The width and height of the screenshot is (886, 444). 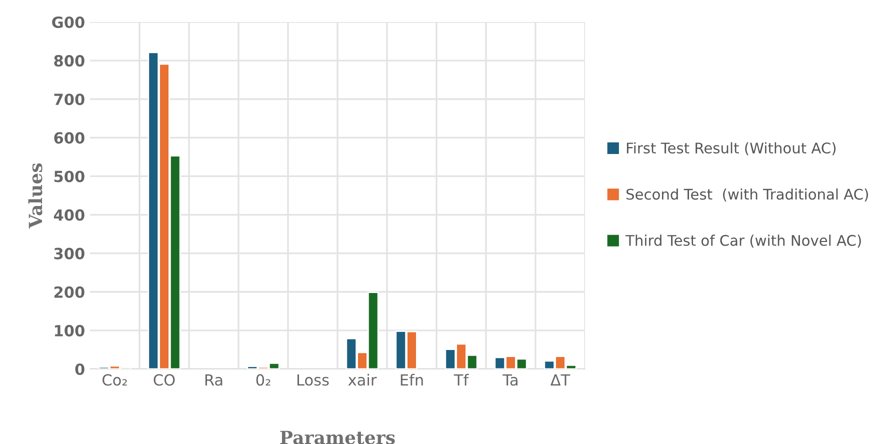 I want to click on x-tick-label: Tf, so click(x=461, y=380).